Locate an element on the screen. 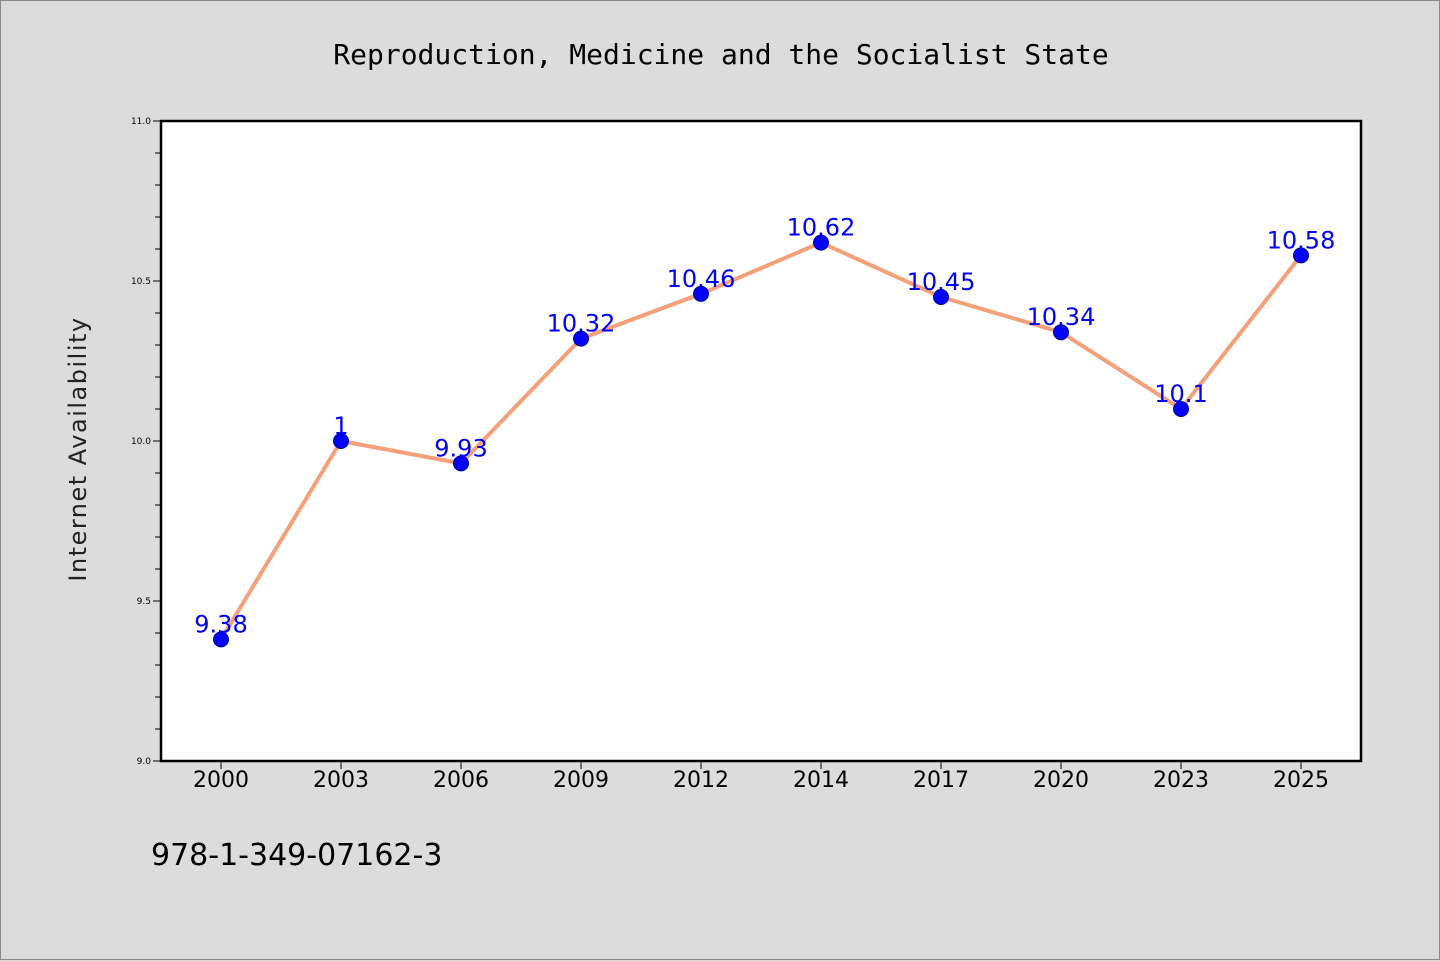 The image size is (1440, 961). x-tick-label: 2014 is located at coordinates (821, 780).